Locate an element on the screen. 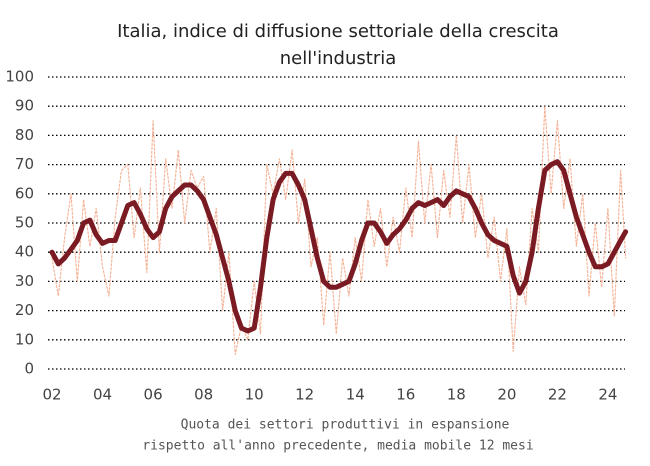  y-tick-label: 90 is located at coordinates (24, 106).